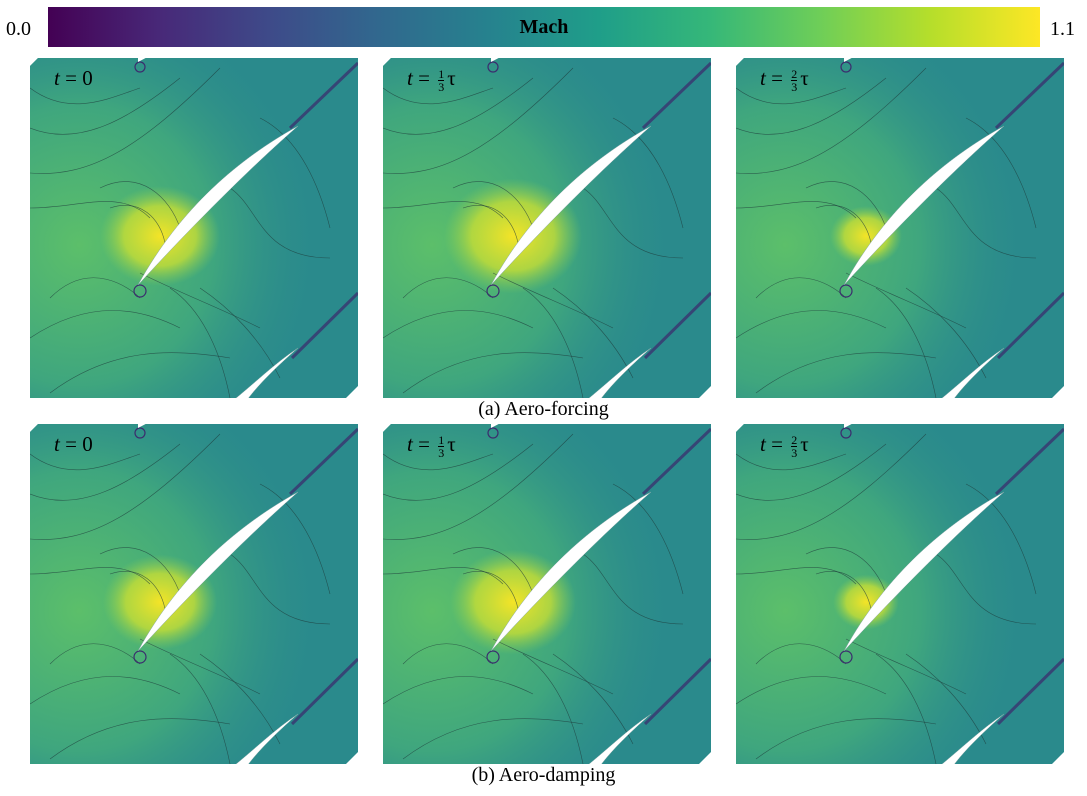  I want to click on contour-panel-b1: t = 0, so click(194, 594).